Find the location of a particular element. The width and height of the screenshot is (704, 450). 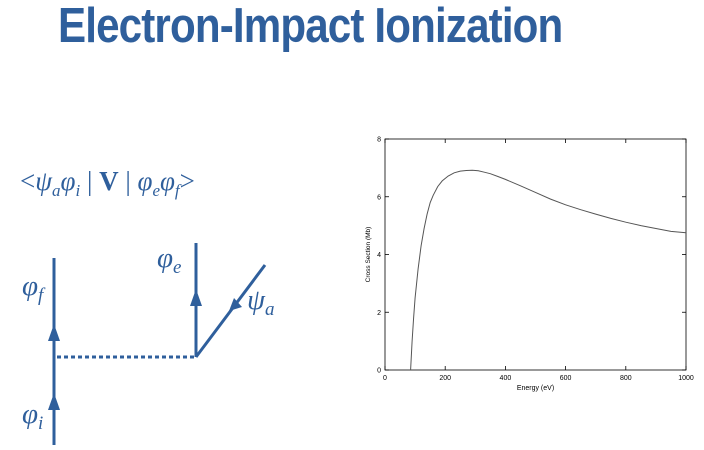

psi-symbol: ψ is located at coordinates (44, 181).